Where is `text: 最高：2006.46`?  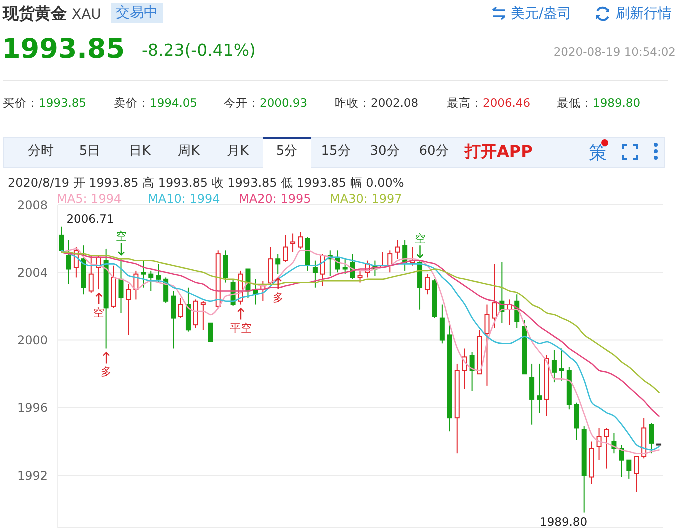 text: 最高：2006.46 is located at coordinates (489, 103).